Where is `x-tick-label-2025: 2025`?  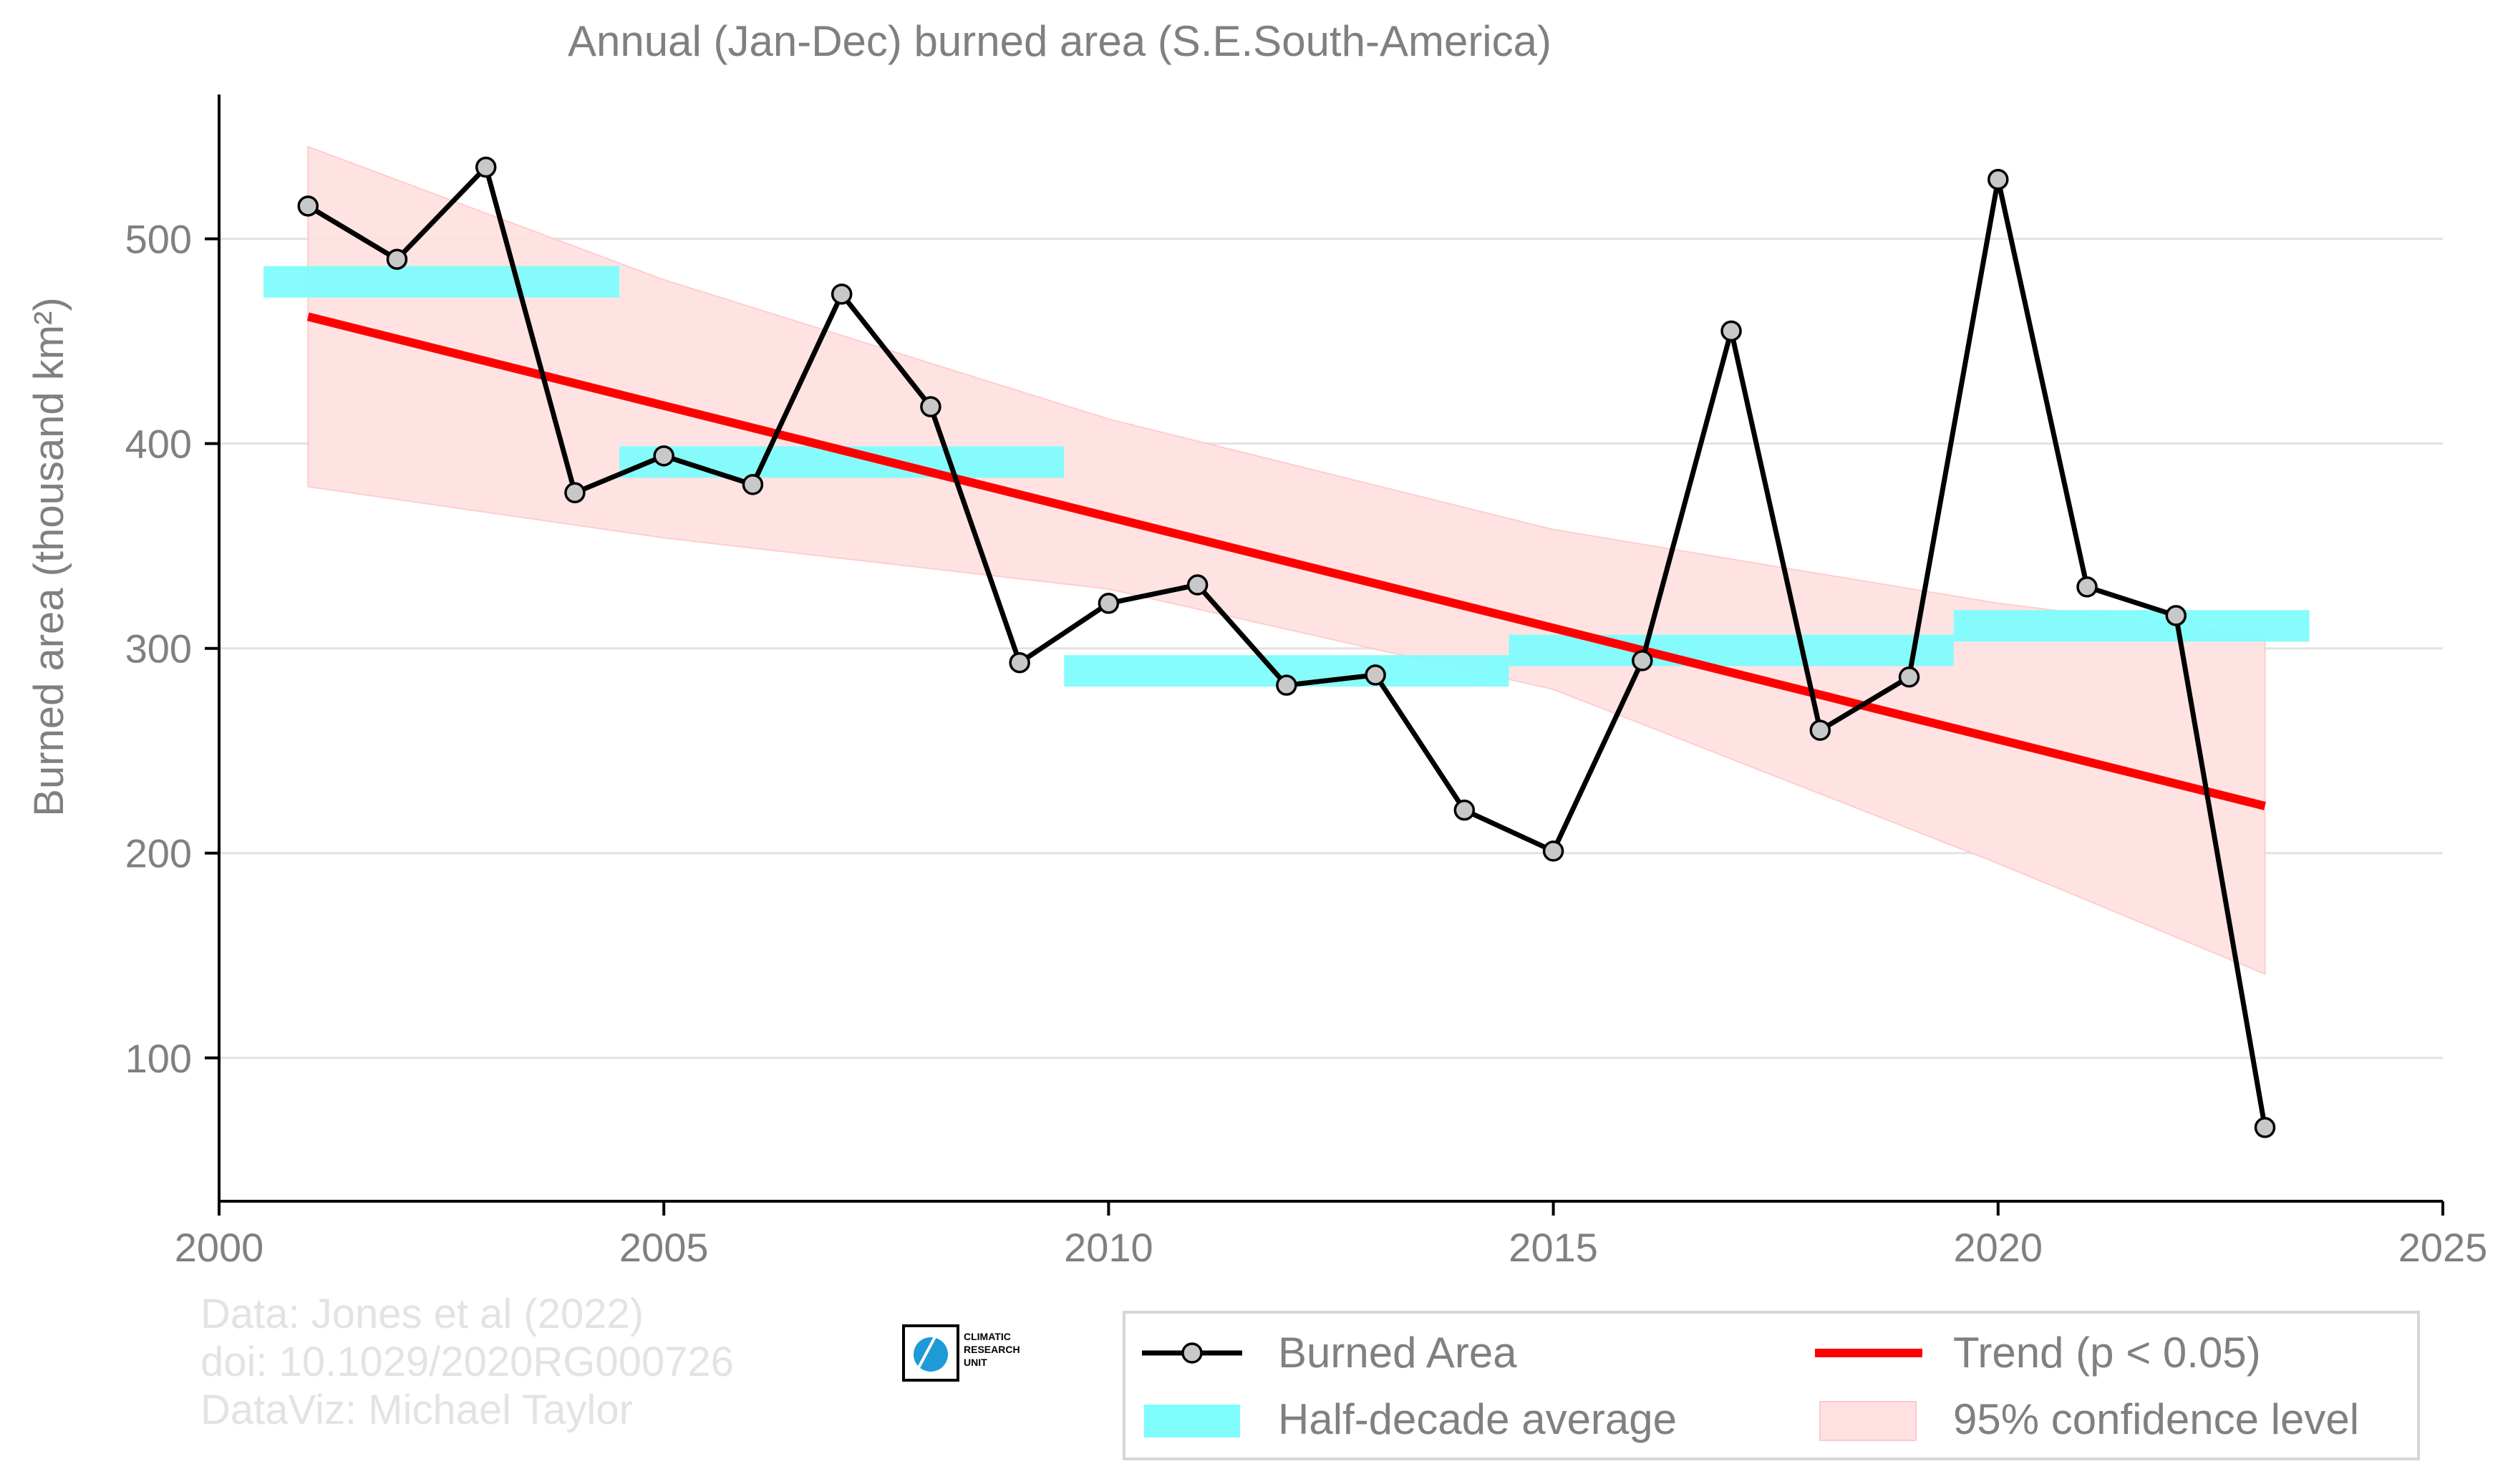
x-tick-label-2025: 2025 is located at coordinates (2443, 1247).